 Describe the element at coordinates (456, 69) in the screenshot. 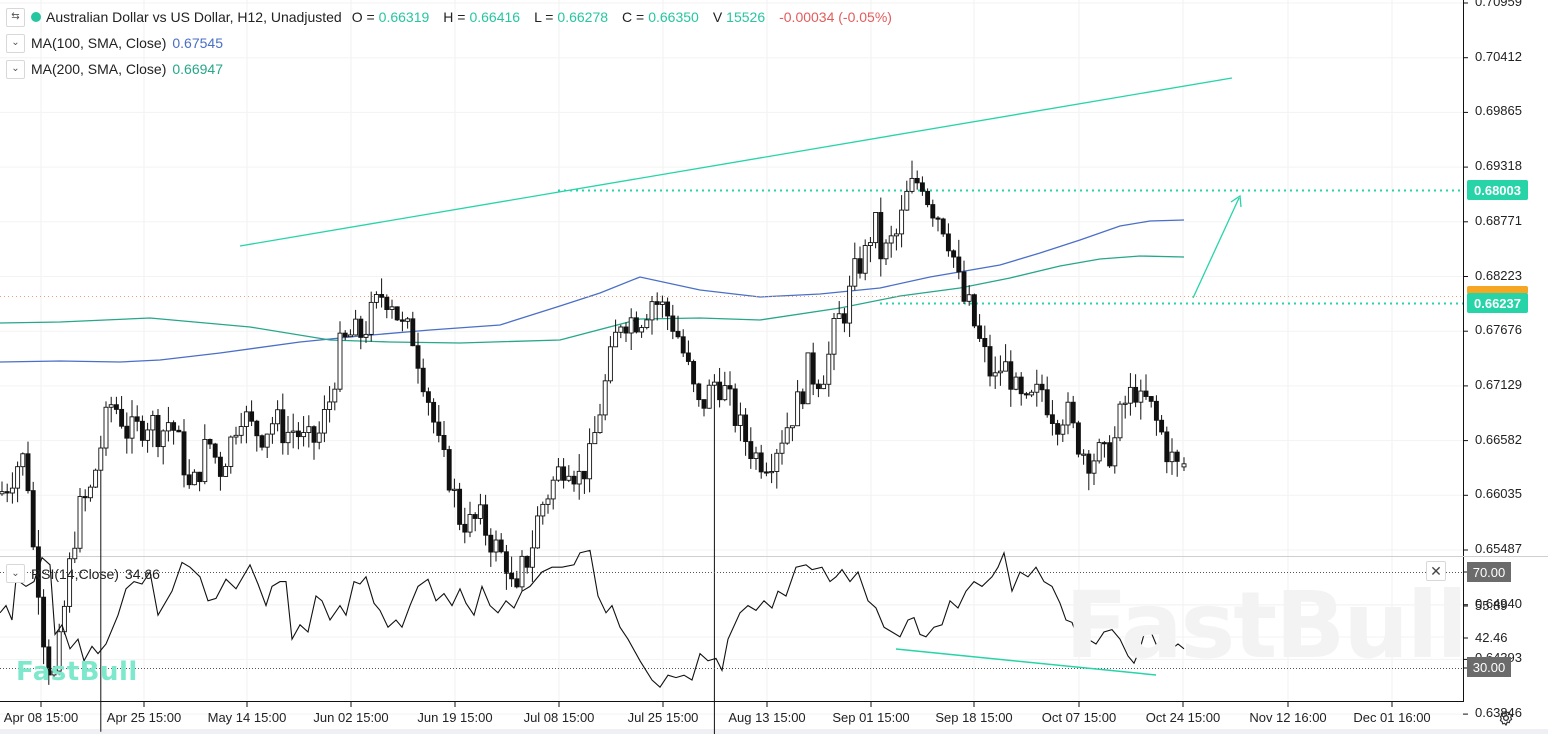

I see `ma200-row: ⌄ MA(200, SMA, Close) 0.66947` at that location.